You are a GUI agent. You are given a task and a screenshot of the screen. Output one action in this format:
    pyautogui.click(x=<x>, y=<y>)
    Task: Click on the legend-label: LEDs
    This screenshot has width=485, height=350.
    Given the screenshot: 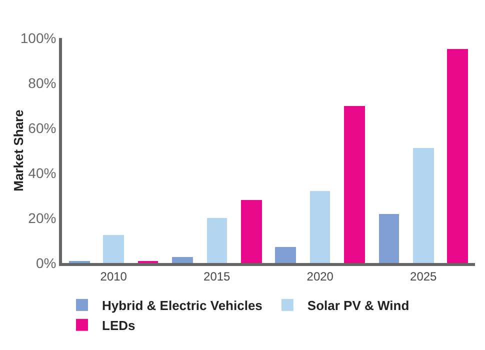 What is the action you would take?
    pyautogui.click(x=119, y=325)
    